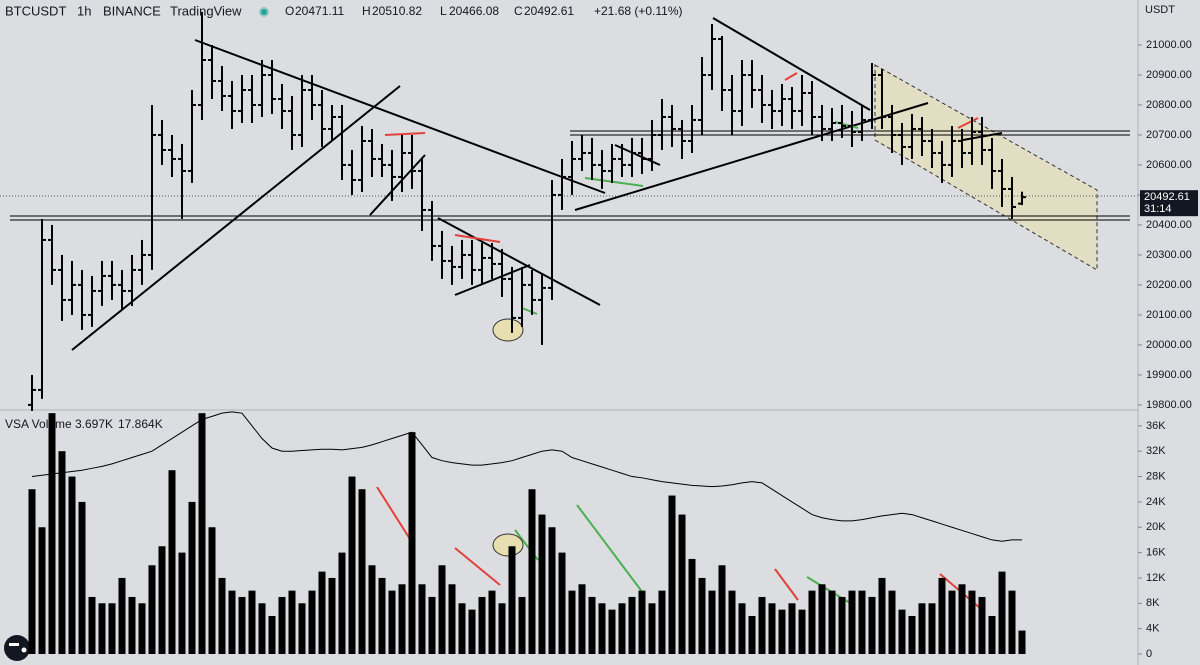 This screenshot has width=1200, height=665. I want to click on y-tick-label: 12K, so click(1156, 578).